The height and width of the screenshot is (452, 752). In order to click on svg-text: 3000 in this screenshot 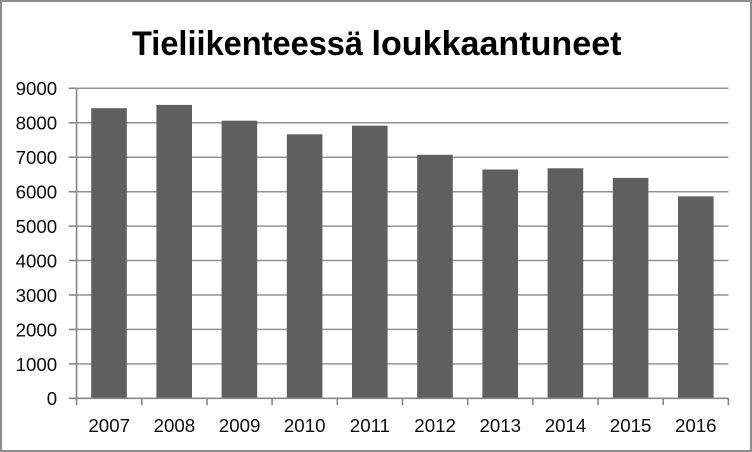, I will do `click(37, 295)`.